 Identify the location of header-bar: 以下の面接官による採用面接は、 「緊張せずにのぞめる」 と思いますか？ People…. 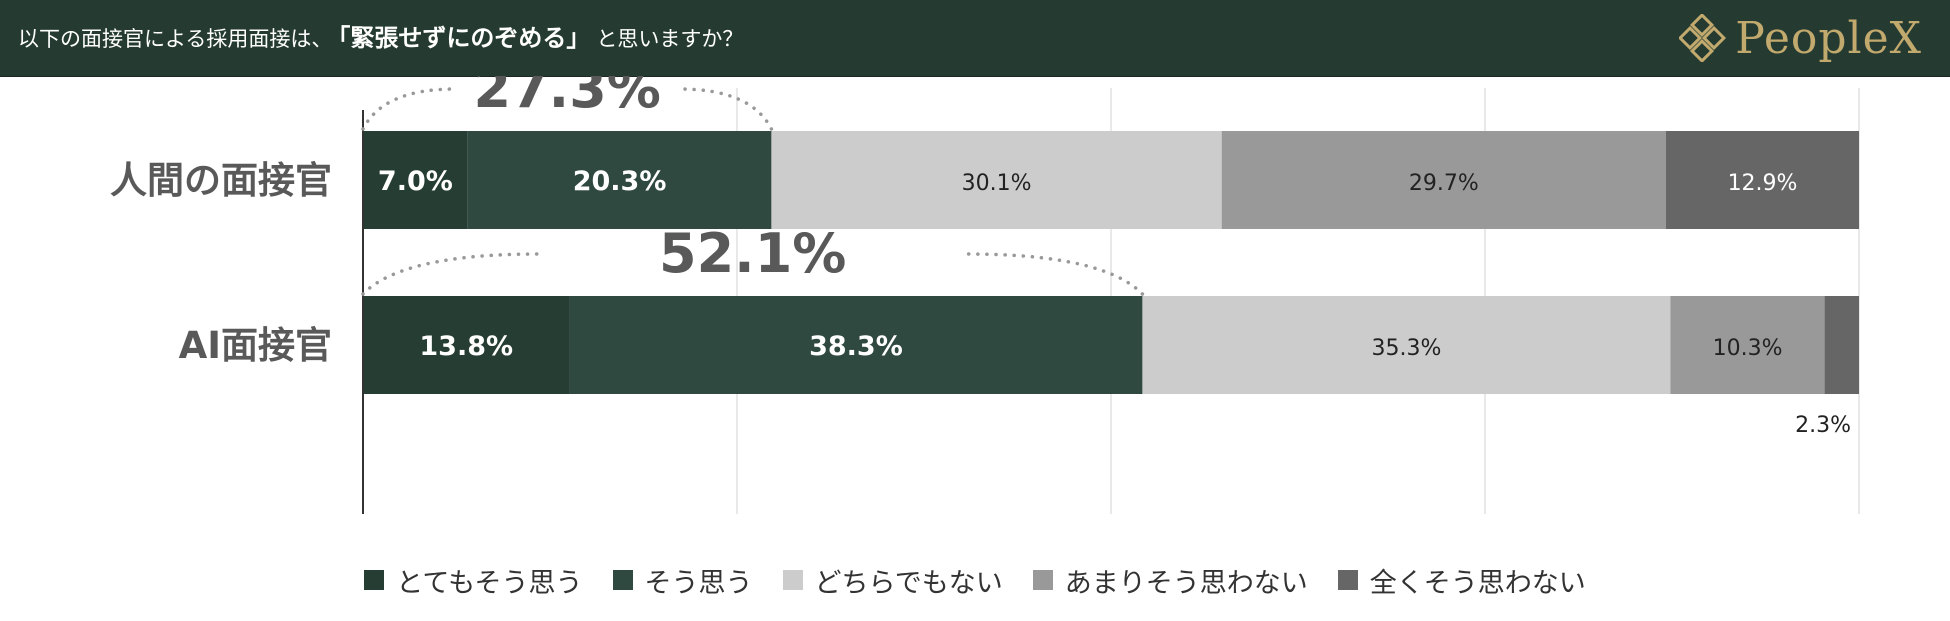
(975, 38).